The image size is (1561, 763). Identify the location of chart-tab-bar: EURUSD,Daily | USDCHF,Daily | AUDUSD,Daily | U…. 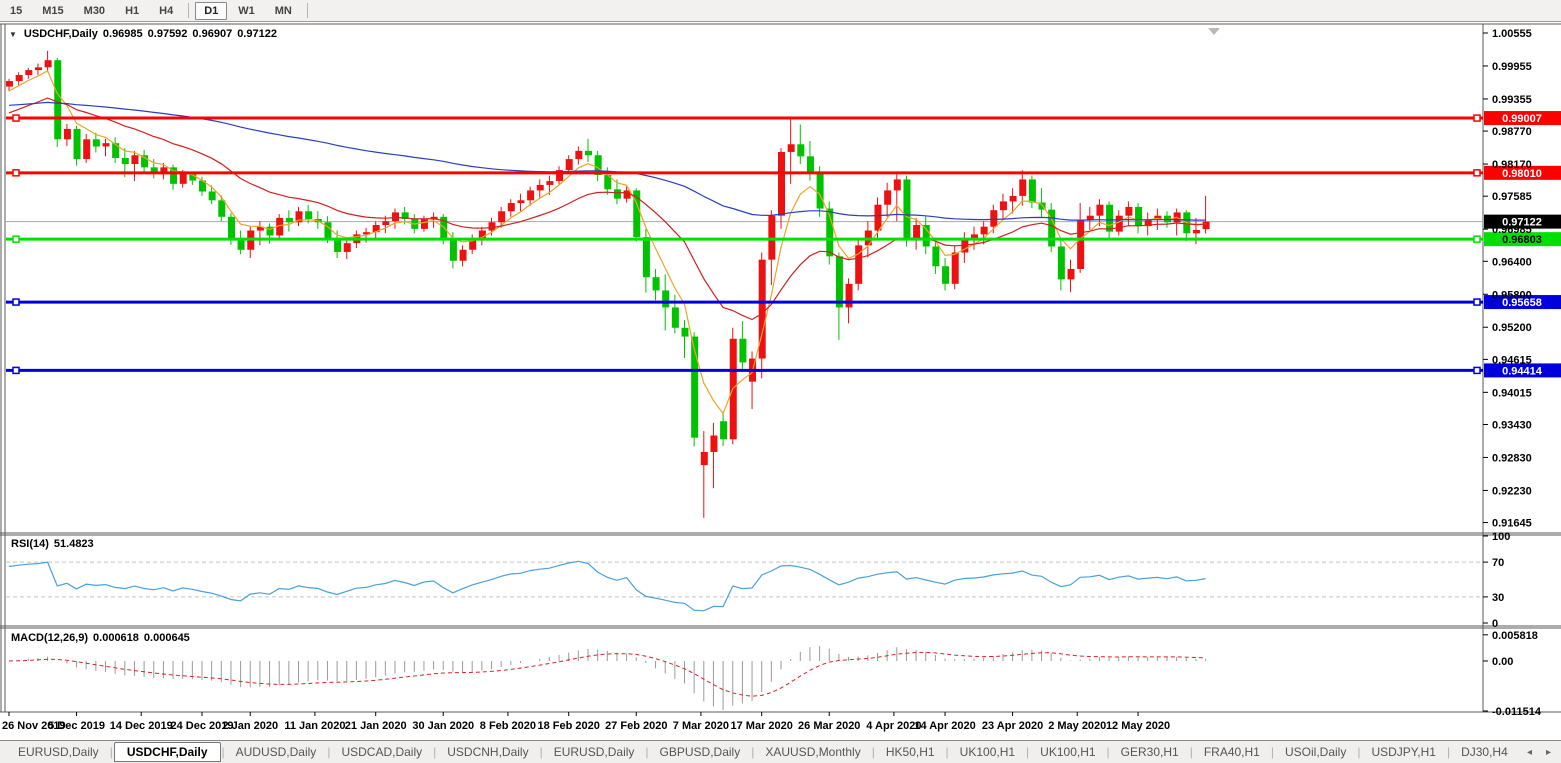
(780, 751).